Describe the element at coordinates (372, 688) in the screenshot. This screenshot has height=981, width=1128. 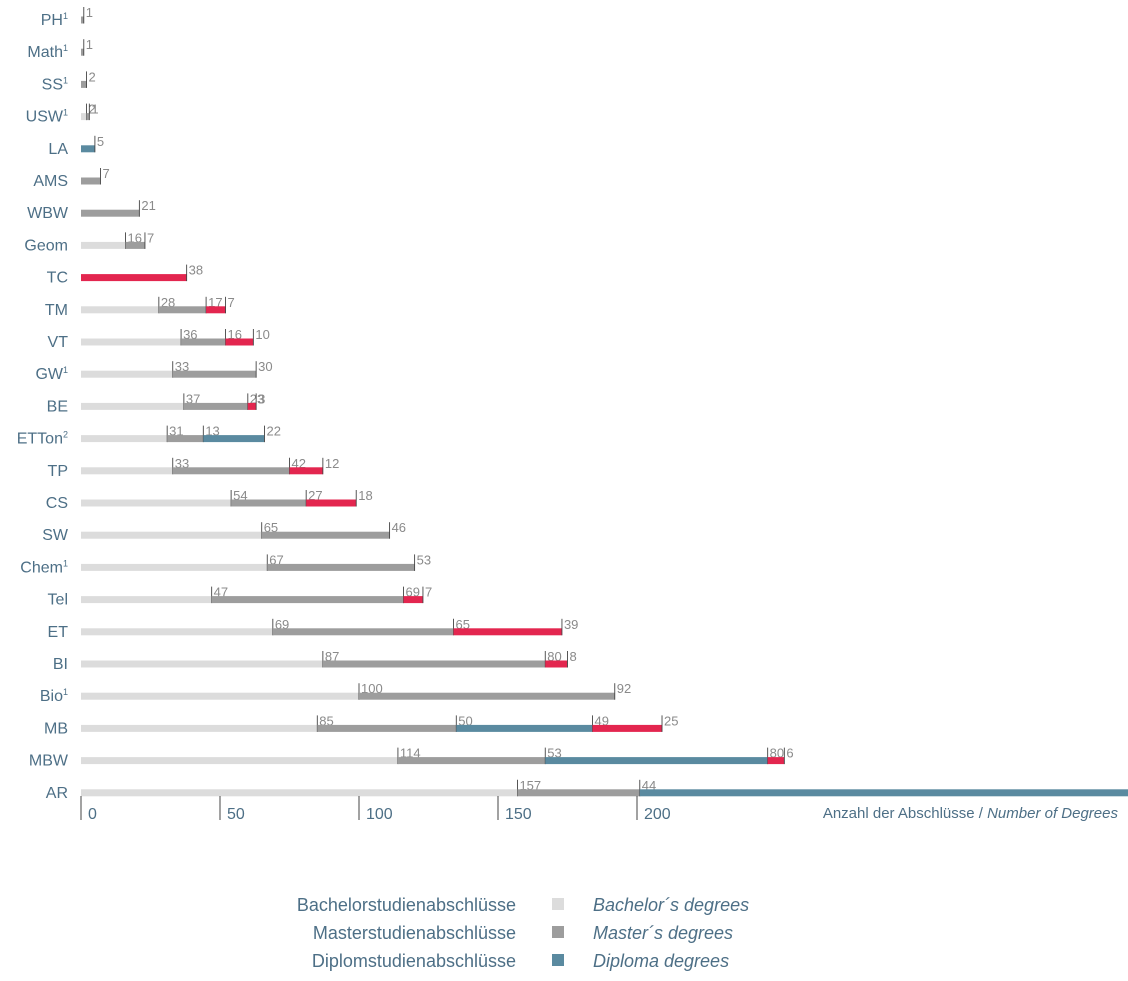
I see `value-label-bachelor: 100` at that location.